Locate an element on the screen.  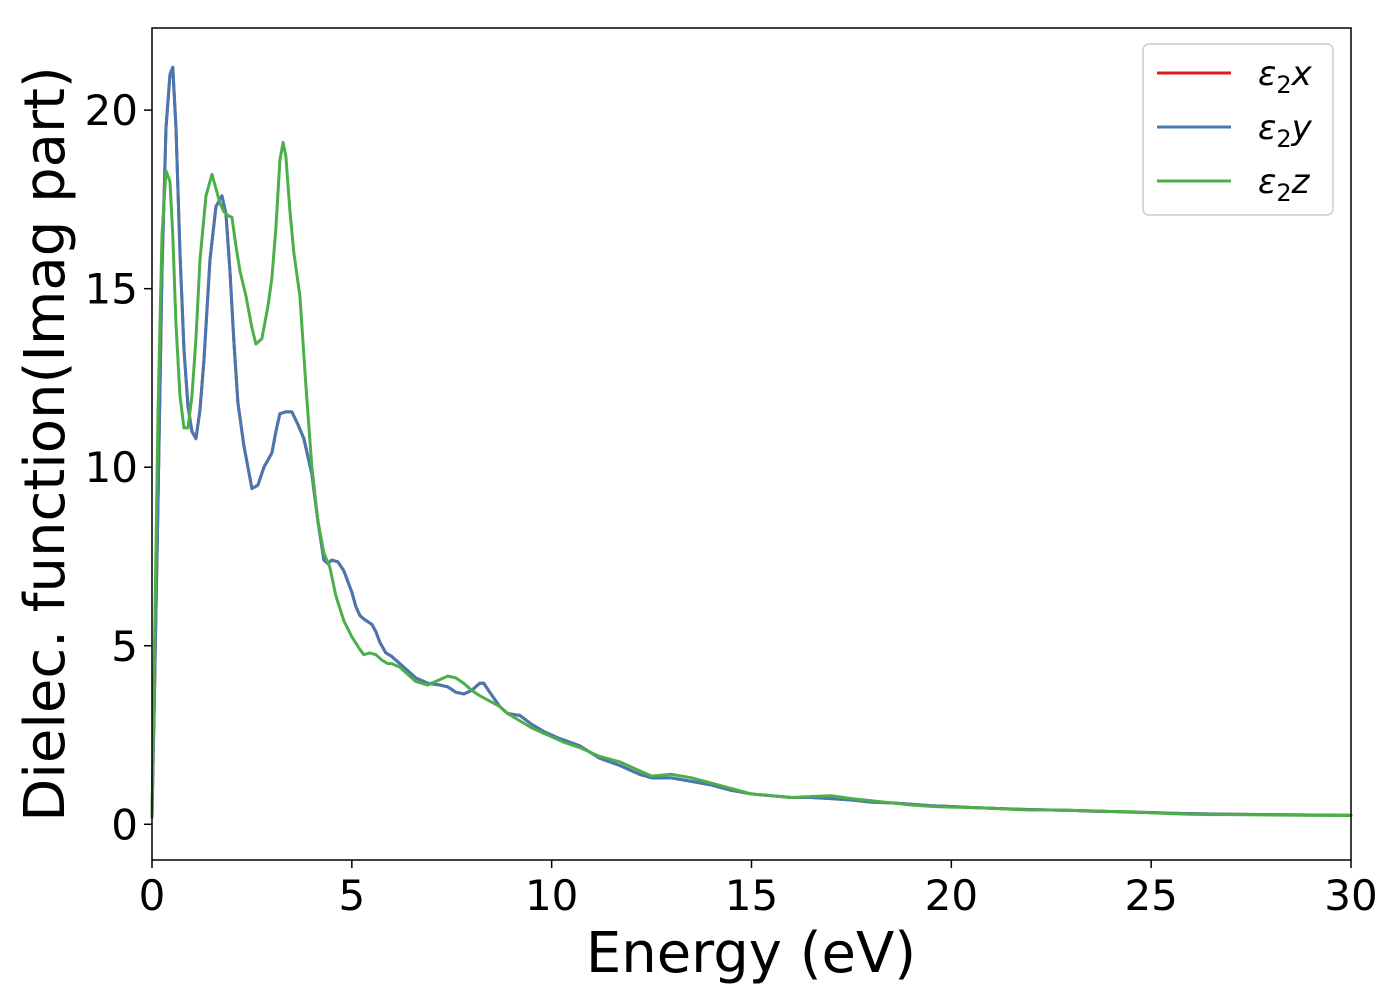
legend-label: ε2x is located at coordinates (1285, 76).